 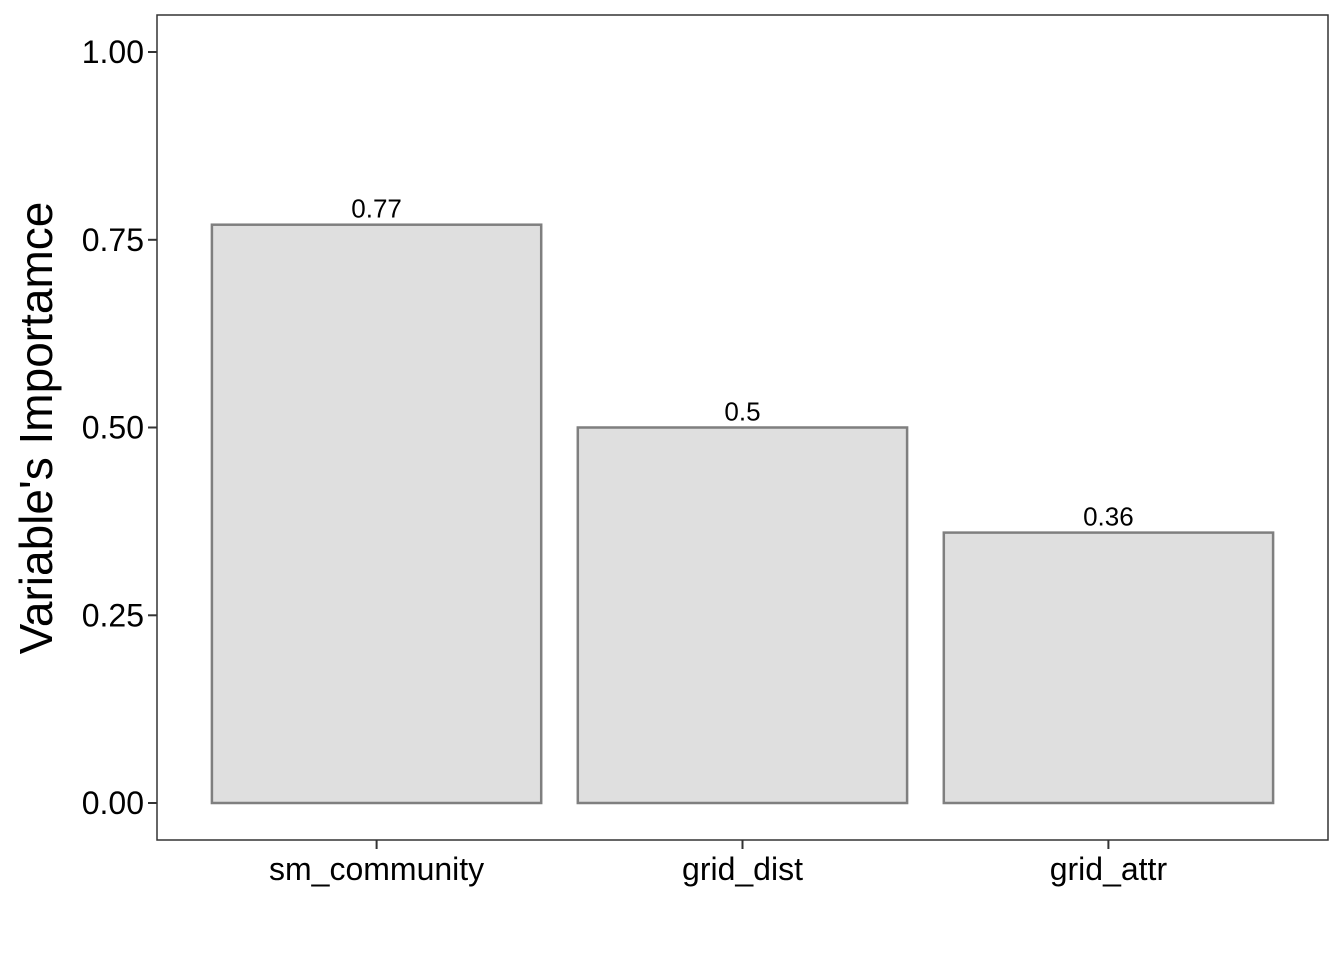 I want to click on y-tick-label: 0.25, so click(x=113, y=615).